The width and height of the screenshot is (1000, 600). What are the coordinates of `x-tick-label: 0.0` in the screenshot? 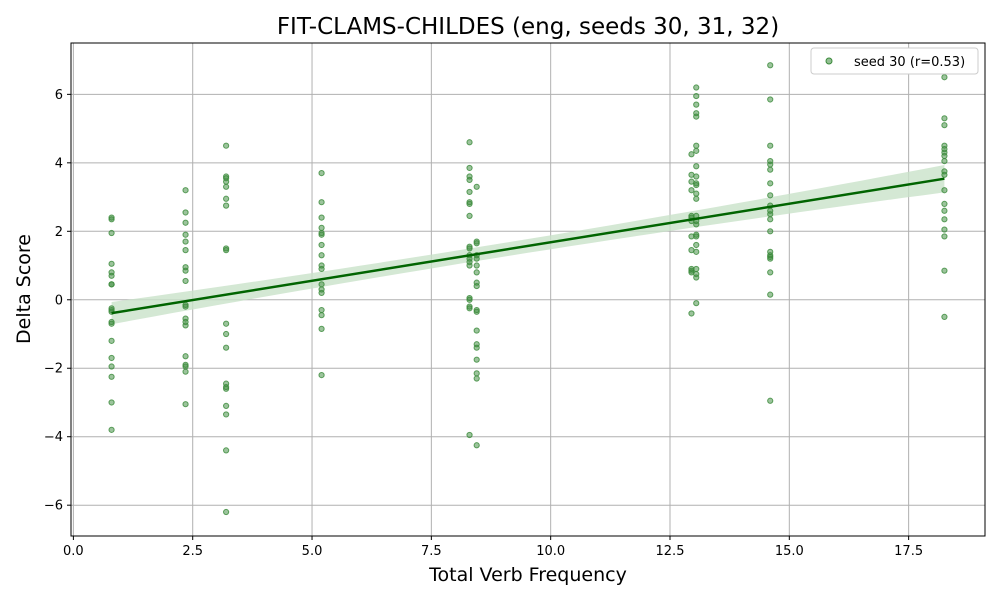 It's located at (73, 551).